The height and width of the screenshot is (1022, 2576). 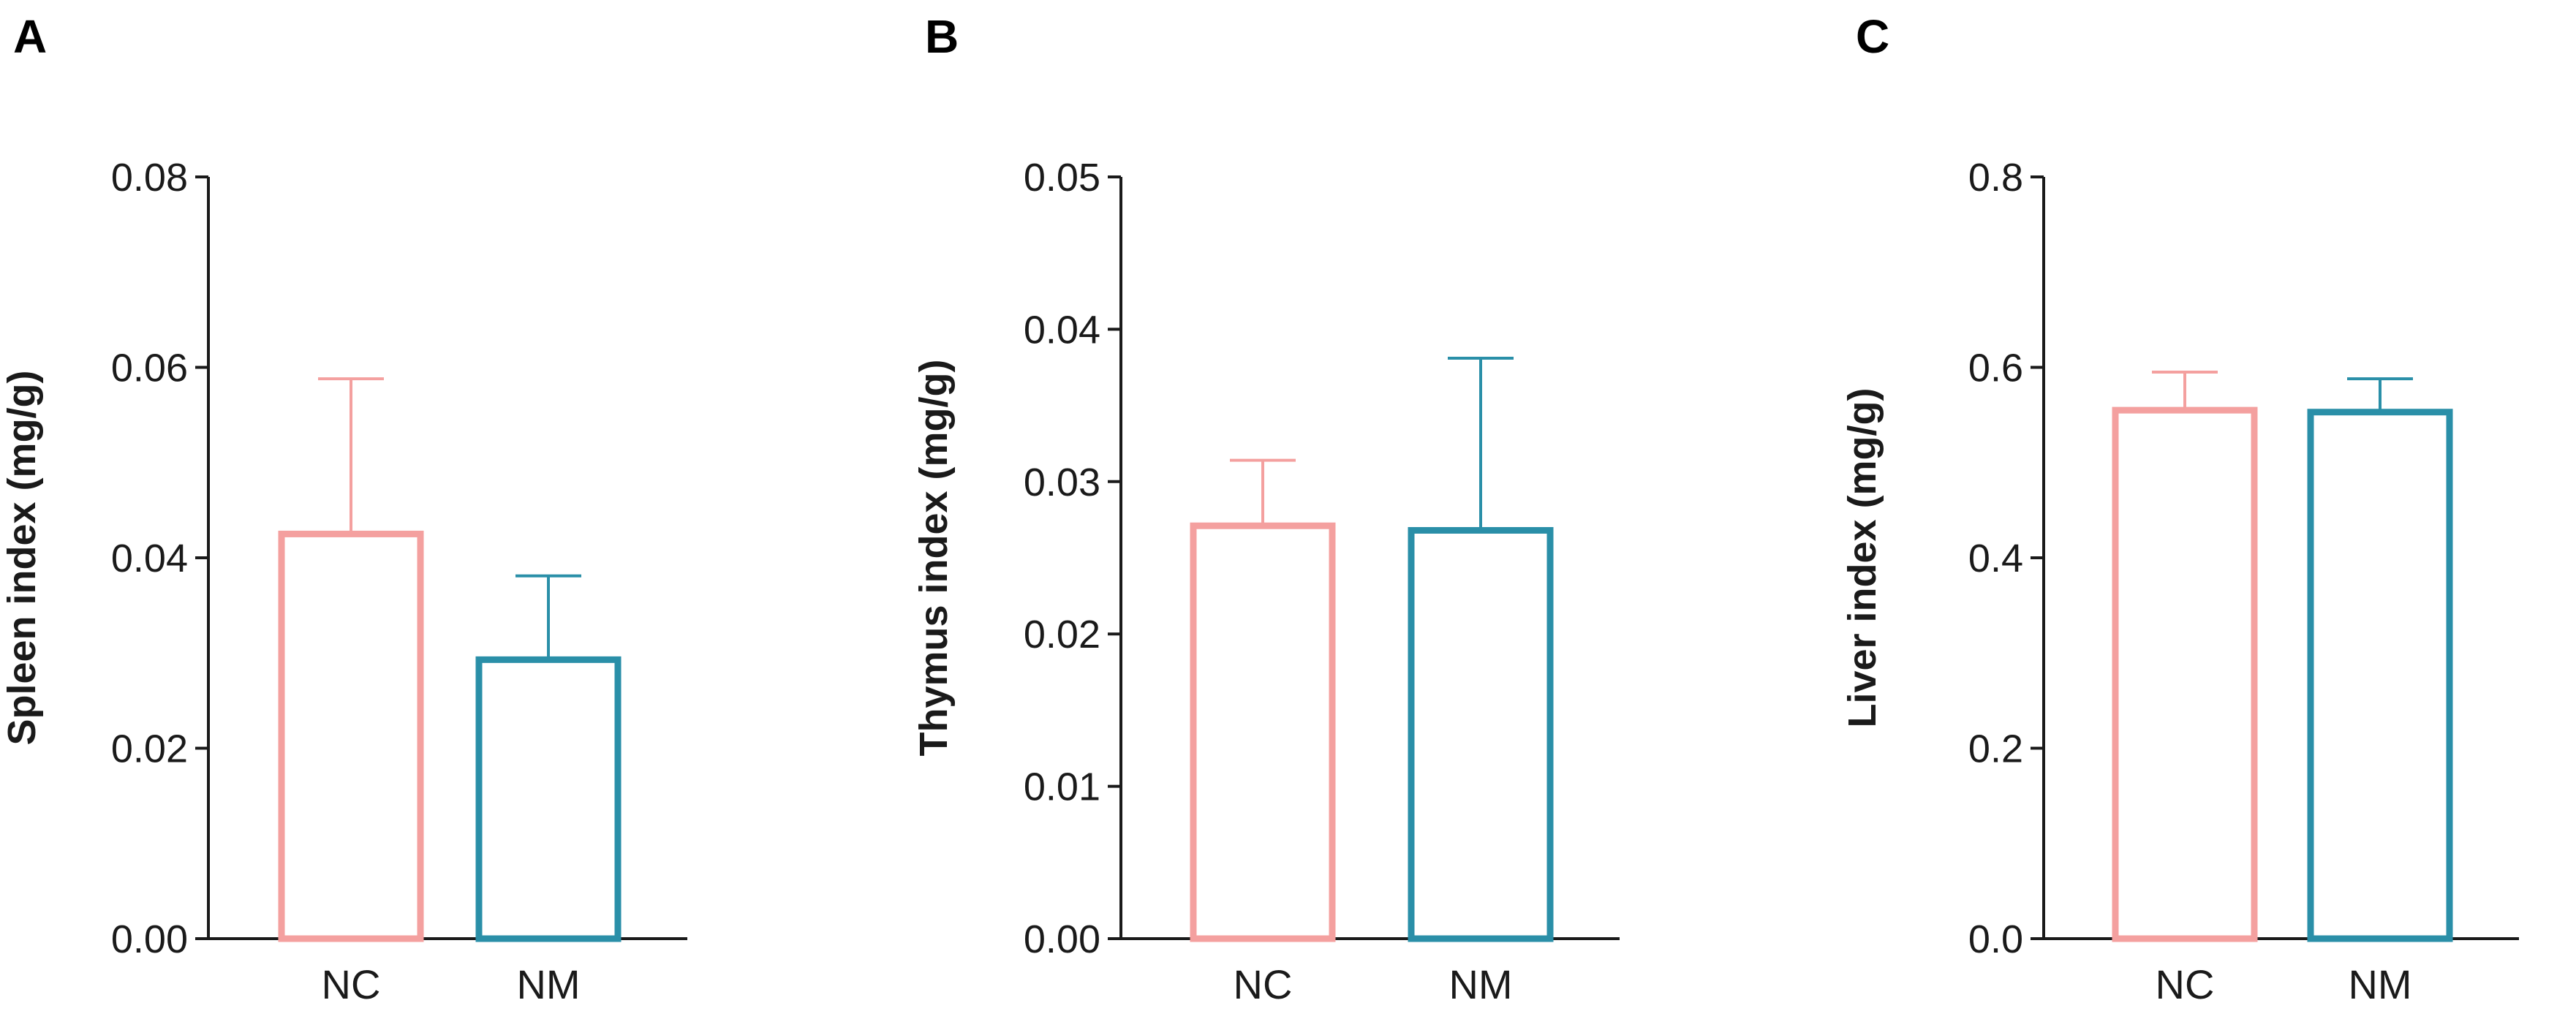 I want to click on y-axis-title: Spleen index (mg/g), so click(x=22, y=557).